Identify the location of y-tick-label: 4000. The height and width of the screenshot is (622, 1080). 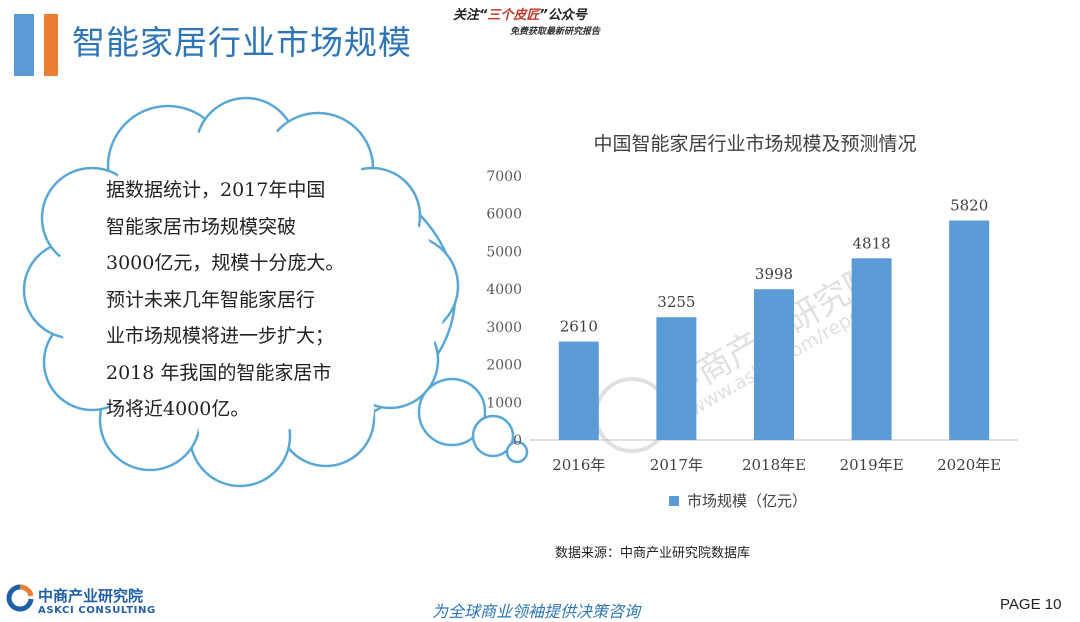
(504, 290).